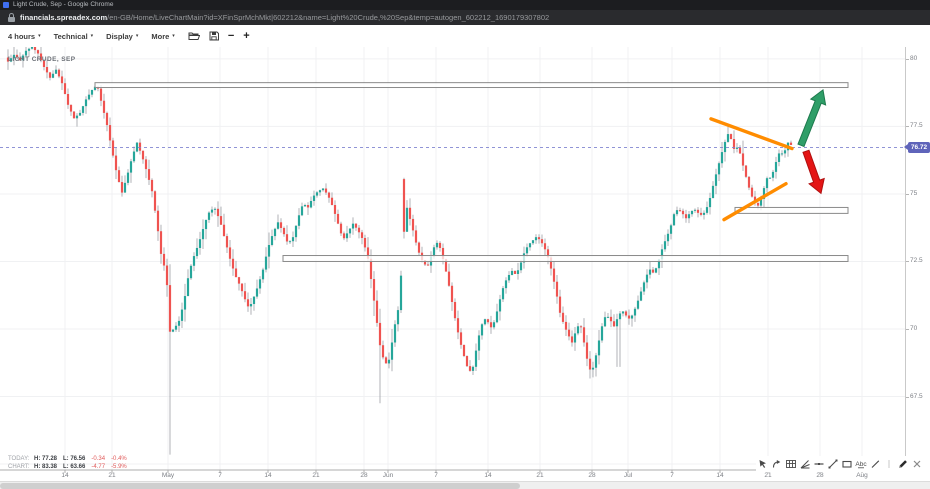  I want to click on price-tick-label: 80, so click(914, 58).